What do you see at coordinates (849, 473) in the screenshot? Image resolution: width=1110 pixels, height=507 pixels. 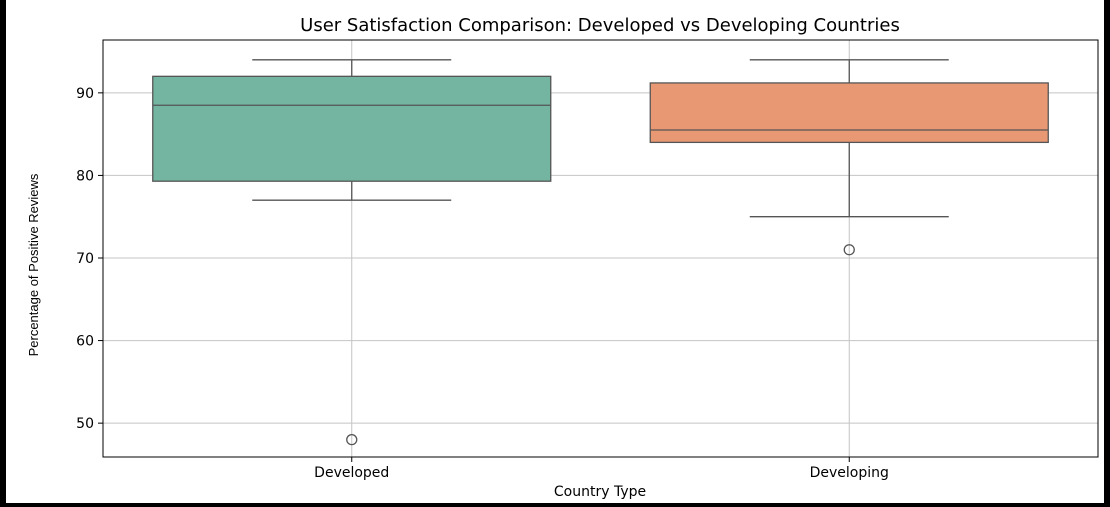 I see `x-tick-label: Developing` at bounding box center [849, 473].